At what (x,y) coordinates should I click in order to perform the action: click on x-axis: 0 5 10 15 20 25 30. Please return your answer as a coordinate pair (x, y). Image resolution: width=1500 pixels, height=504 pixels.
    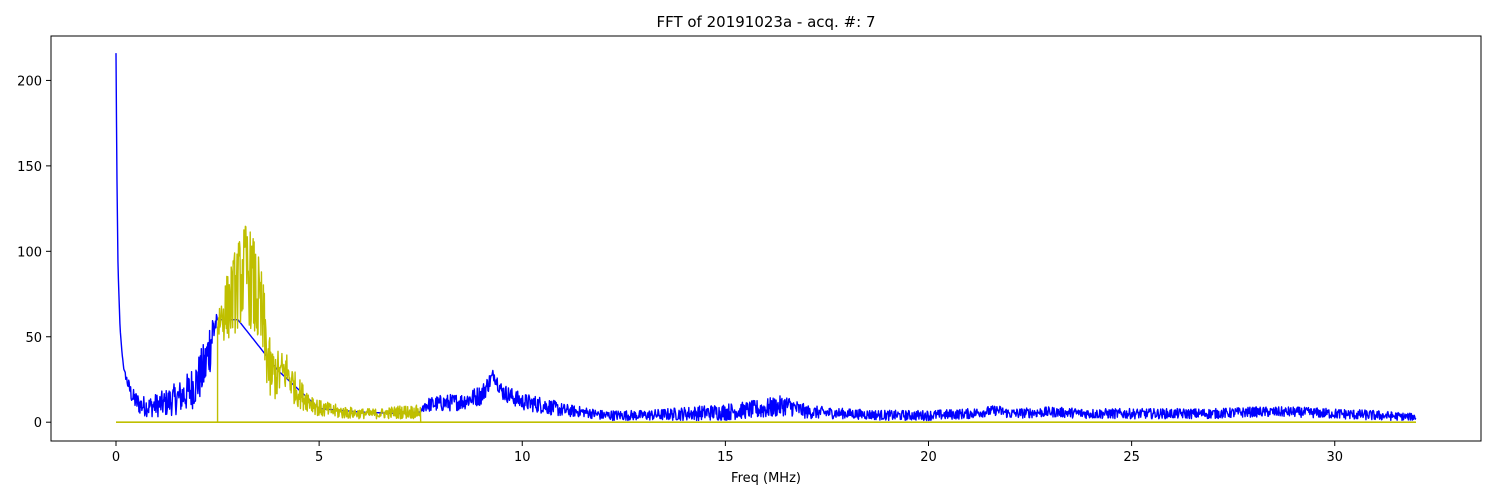
    Looking at the image, I should click on (727, 453).